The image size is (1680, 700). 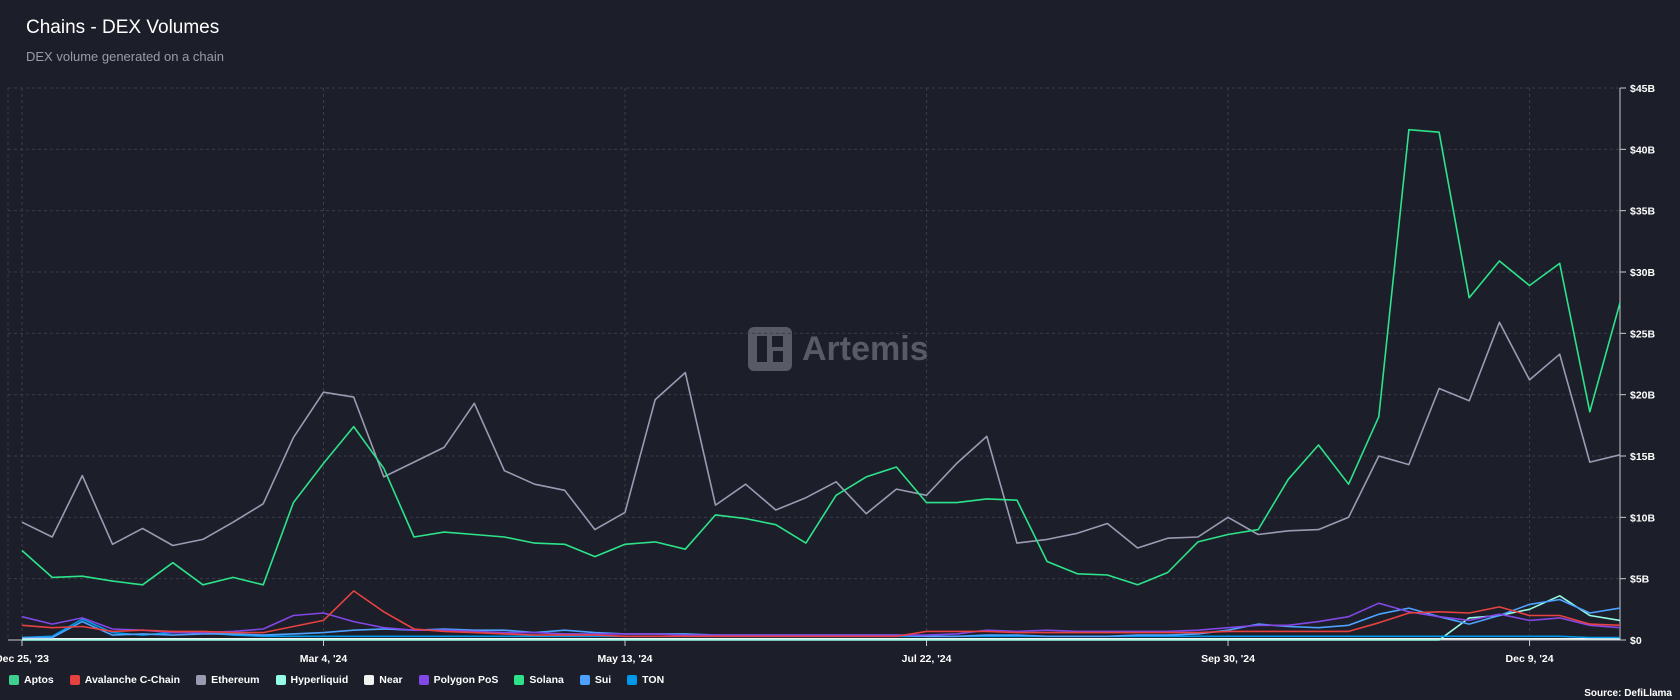 What do you see at coordinates (1643, 457) in the screenshot?
I see `y-tick-label: $15B` at bounding box center [1643, 457].